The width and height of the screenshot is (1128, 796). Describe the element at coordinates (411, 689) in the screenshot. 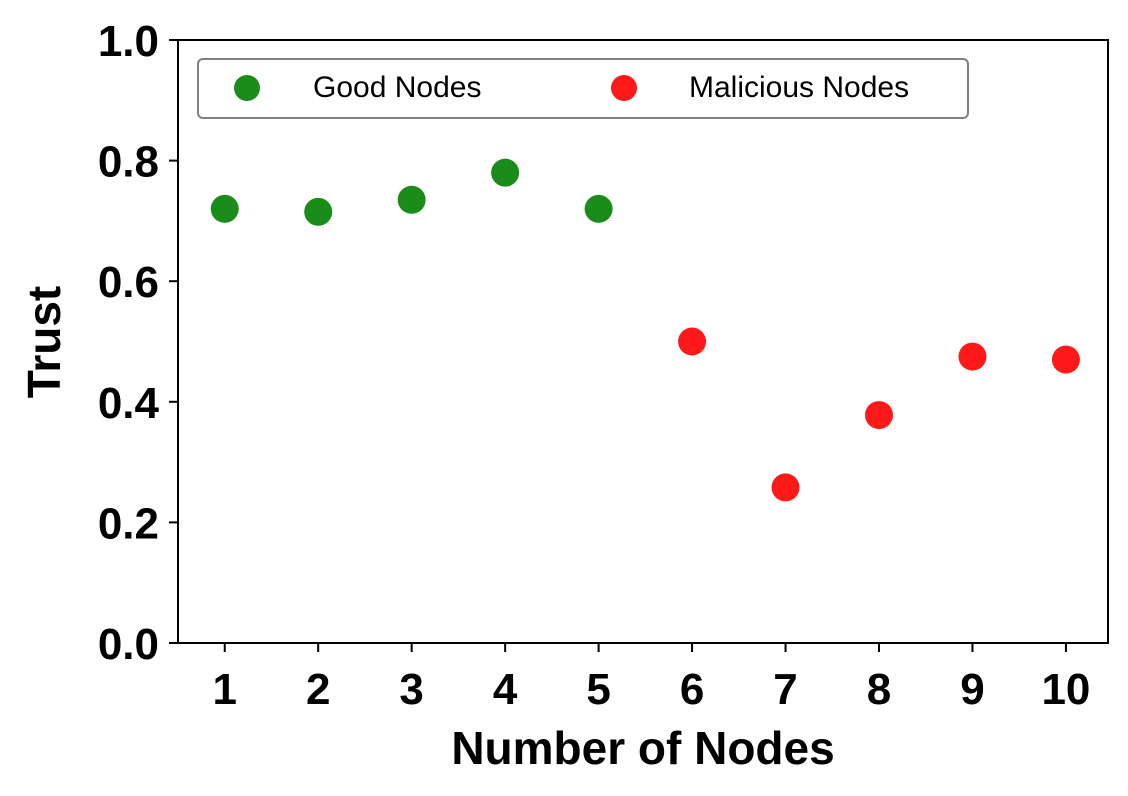

I see `x-tick-label: 3` at that location.